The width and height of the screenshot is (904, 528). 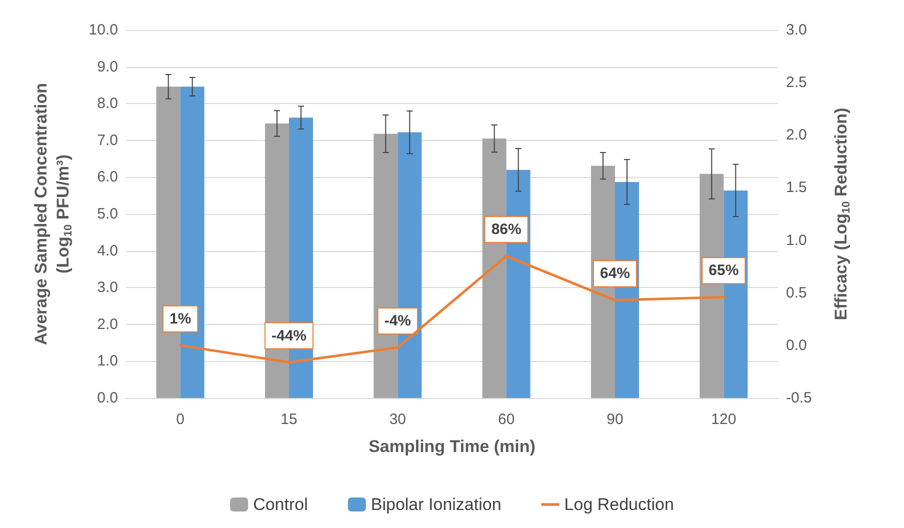 What do you see at coordinates (799, 398) in the screenshot?
I see `y2-tick-label: -0.5` at bounding box center [799, 398].